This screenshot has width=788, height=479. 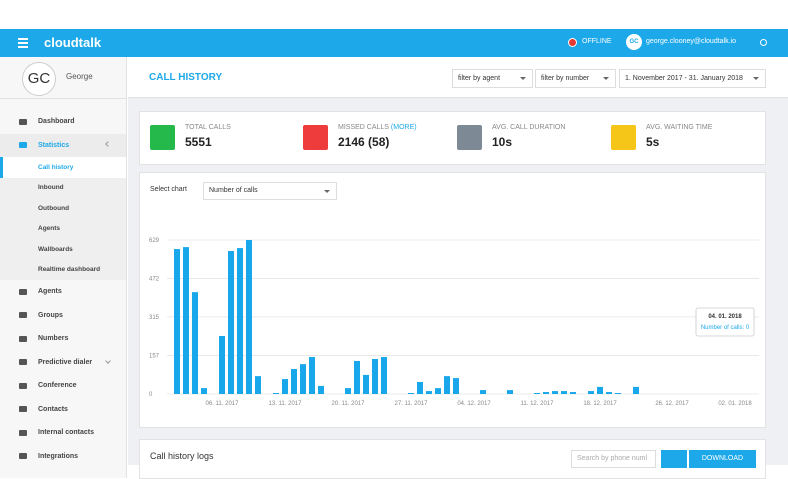 I want to click on y-tick-label: 315, so click(x=154, y=318).